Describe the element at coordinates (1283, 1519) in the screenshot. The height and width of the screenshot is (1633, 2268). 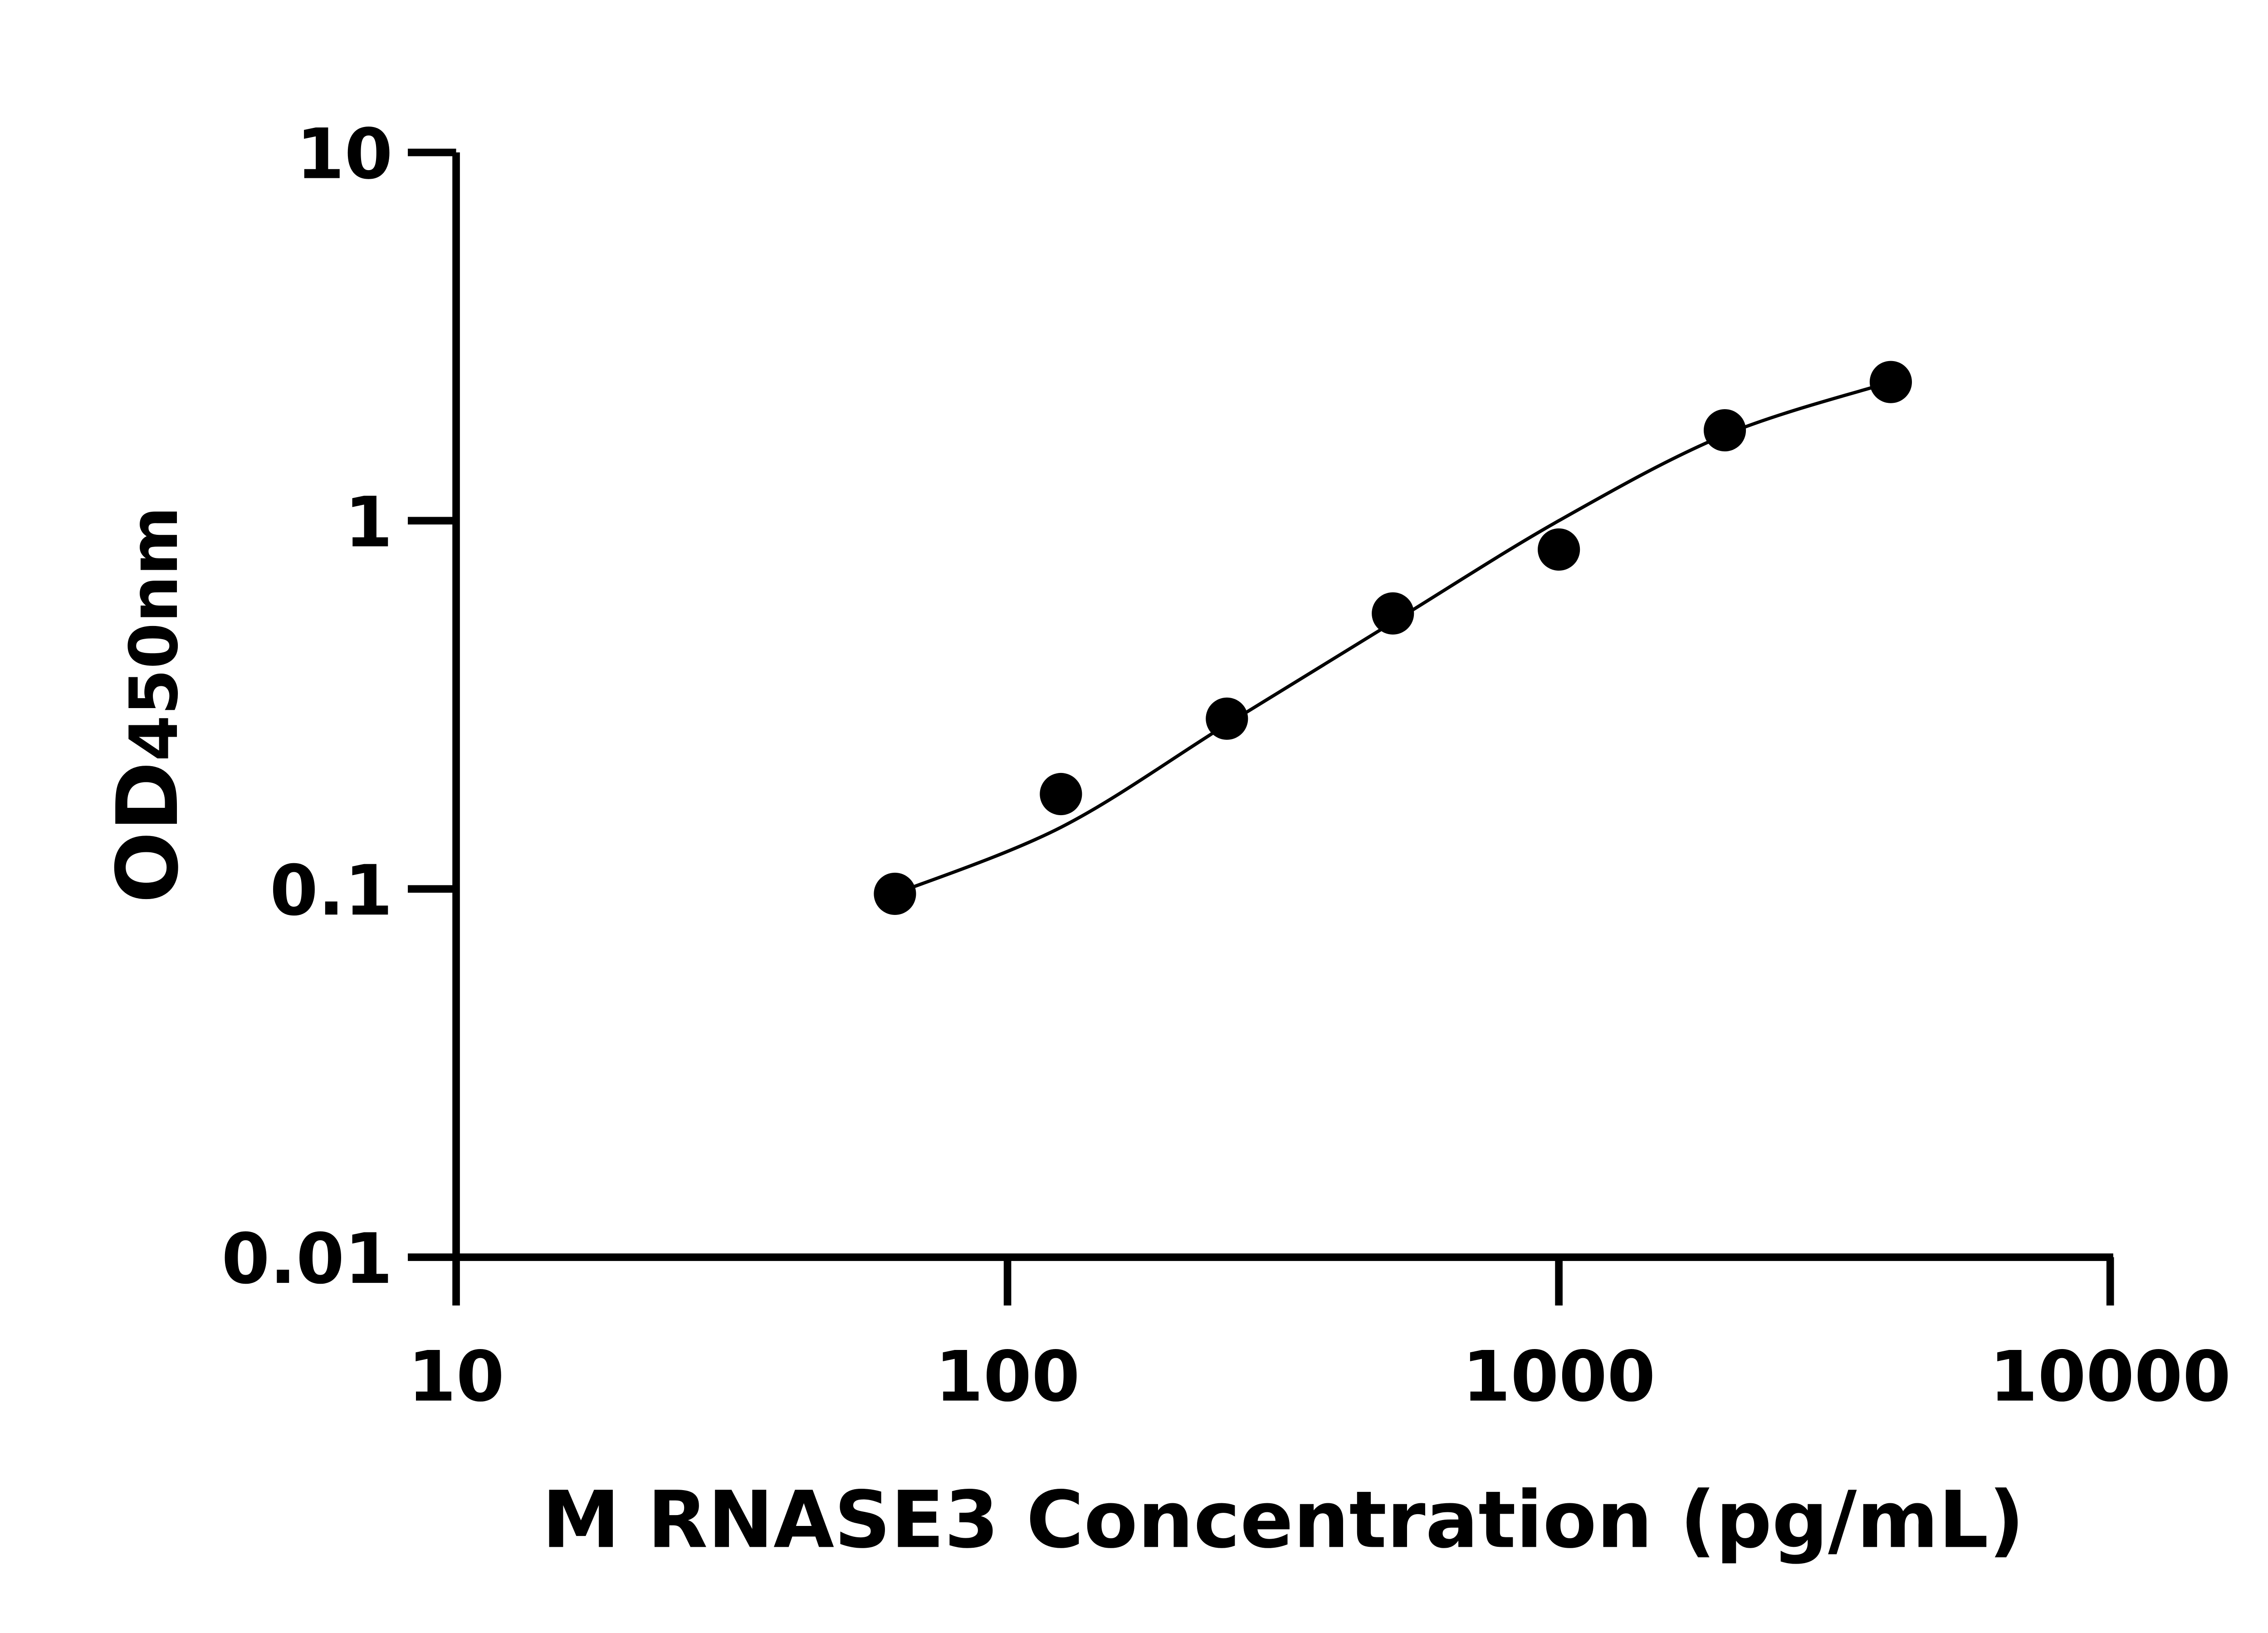
I see `x-axis-label: M RNASE3 Concentration (pg/mL)` at that location.